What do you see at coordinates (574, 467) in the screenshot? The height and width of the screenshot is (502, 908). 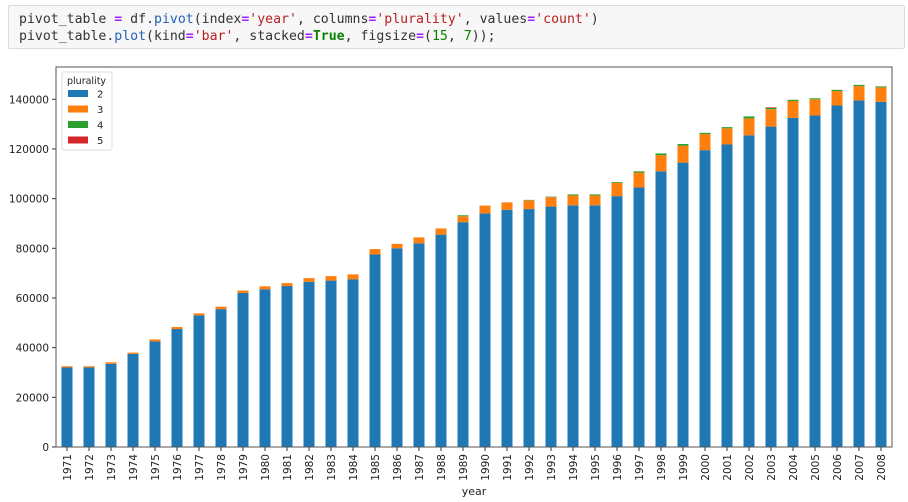 I see `x-tick-label: 1994` at bounding box center [574, 467].